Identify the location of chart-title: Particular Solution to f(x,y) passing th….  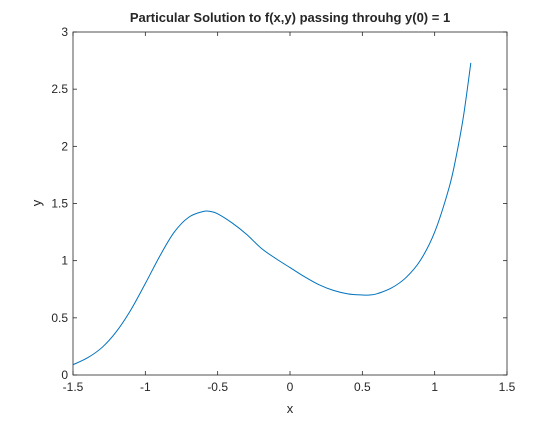
(290, 17).